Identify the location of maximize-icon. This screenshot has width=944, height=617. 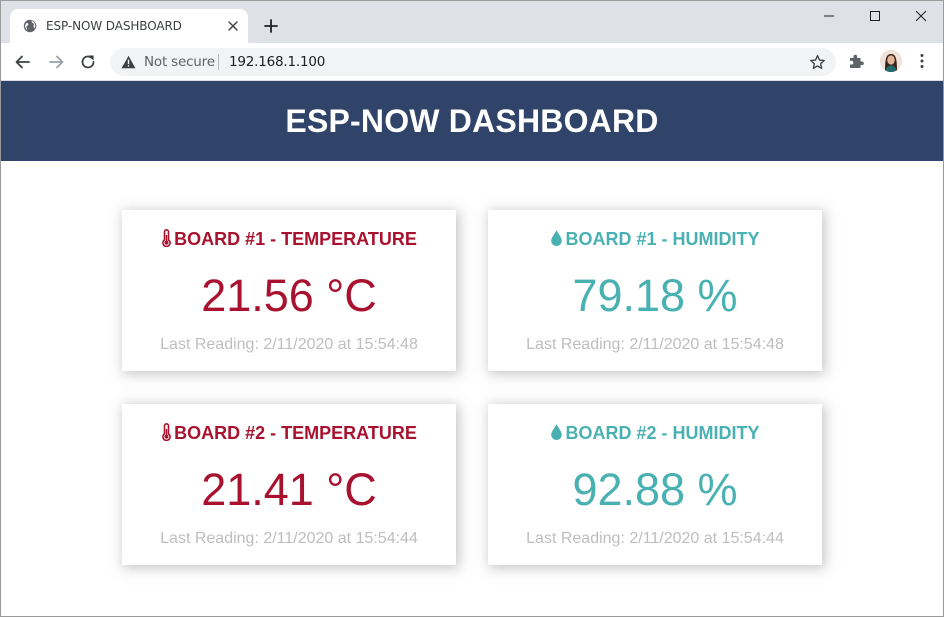
(875, 16).